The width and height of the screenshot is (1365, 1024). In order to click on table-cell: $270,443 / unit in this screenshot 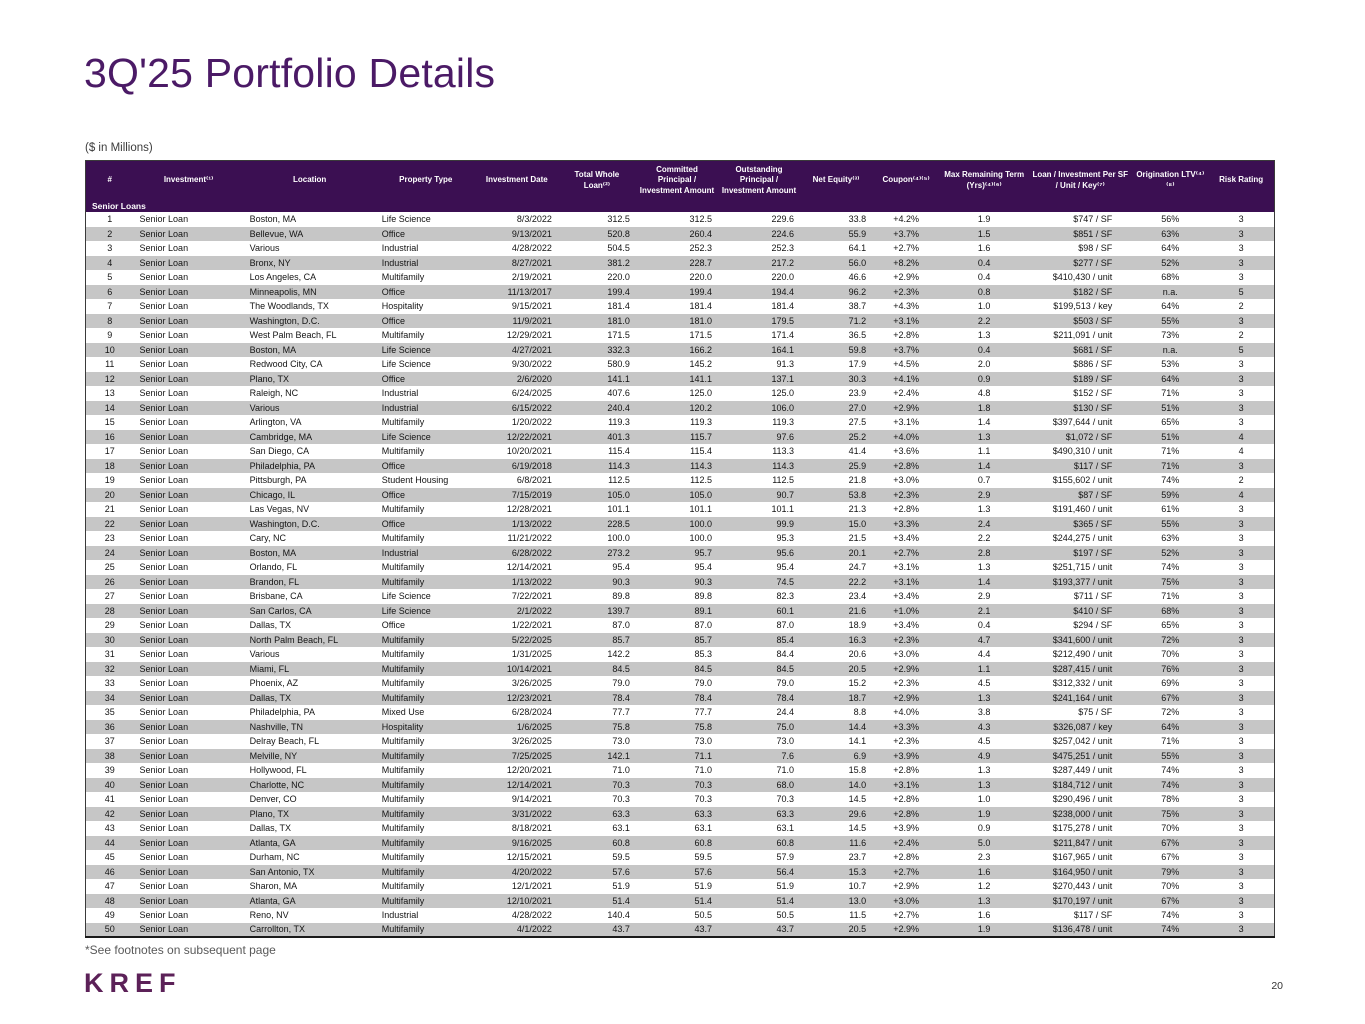, I will do `click(1080, 886)`.